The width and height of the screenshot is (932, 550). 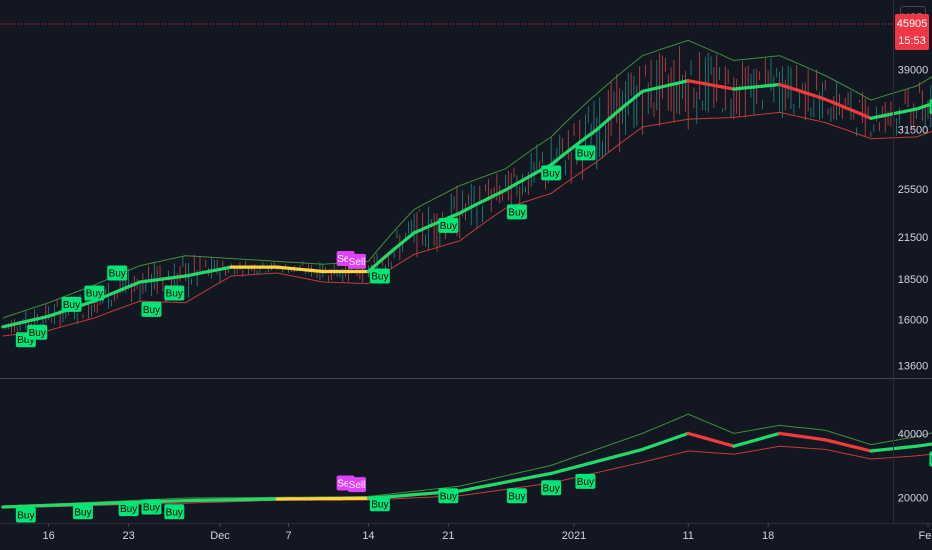 What do you see at coordinates (288, 536) in the screenshot?
I see `time-tick-label: 7` at bounding box center [288, 536].